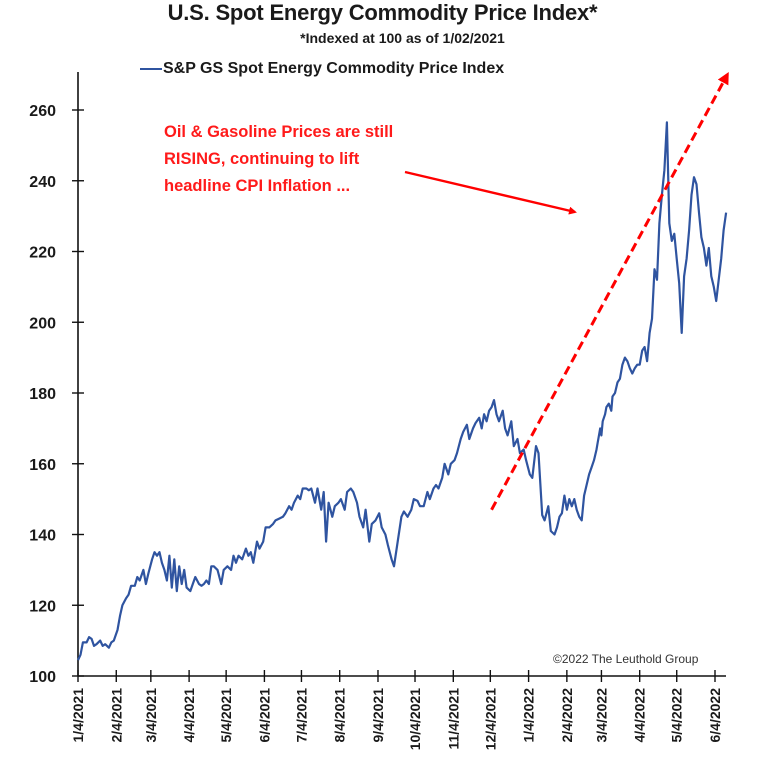 This screenshot has width=765, height=775. What do you see at coordinates (567, 715) in the screenshot?
I see `x-tick-label: 2/4/2022` at bounding box center [567, 715].